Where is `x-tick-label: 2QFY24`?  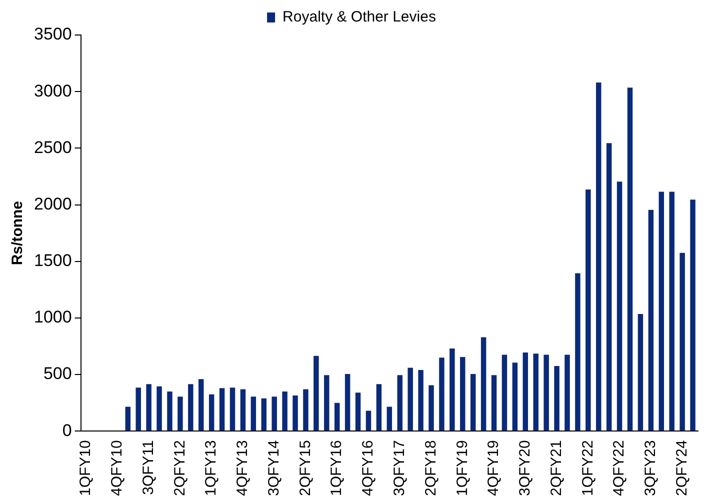 x-tick-label: 2QFY24 is located at coordinates (681, 468).